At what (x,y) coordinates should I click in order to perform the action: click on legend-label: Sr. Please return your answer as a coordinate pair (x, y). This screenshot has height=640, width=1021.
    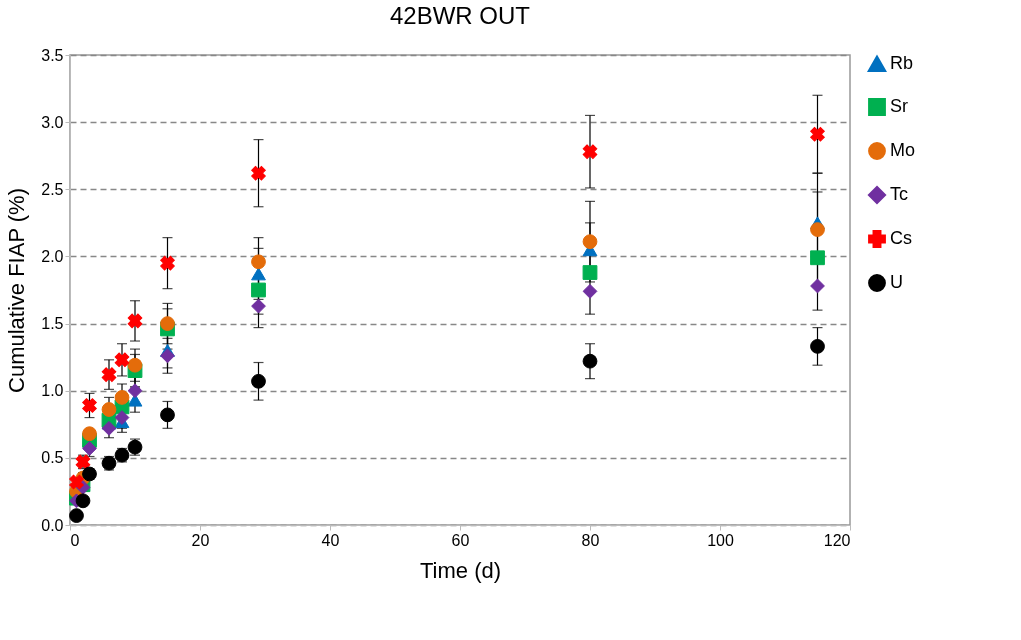
    Looking at the image, I should click on (899, 106).